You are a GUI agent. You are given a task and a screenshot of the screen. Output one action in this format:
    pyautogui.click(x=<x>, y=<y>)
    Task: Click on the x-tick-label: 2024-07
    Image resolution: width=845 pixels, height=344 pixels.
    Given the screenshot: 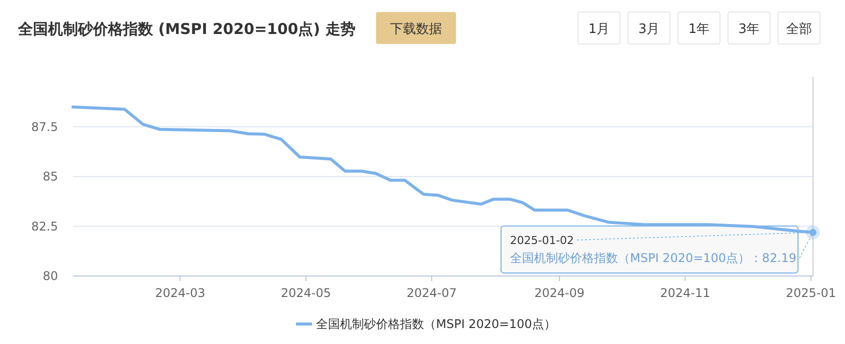 What is the action you would take?
    pyautogui.click(x=431, y=293)
    